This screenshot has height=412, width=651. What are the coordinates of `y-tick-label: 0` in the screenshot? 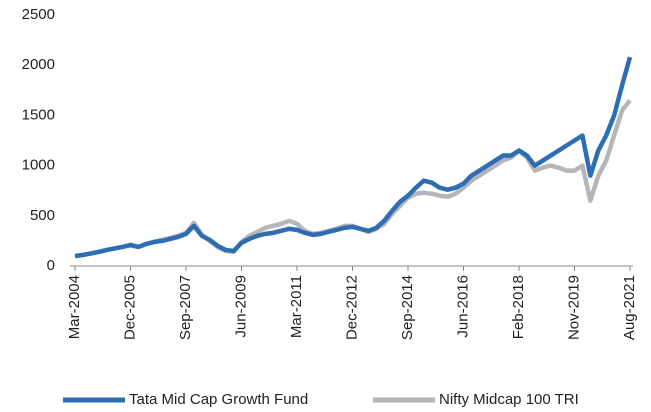 It's located at (51, 265).